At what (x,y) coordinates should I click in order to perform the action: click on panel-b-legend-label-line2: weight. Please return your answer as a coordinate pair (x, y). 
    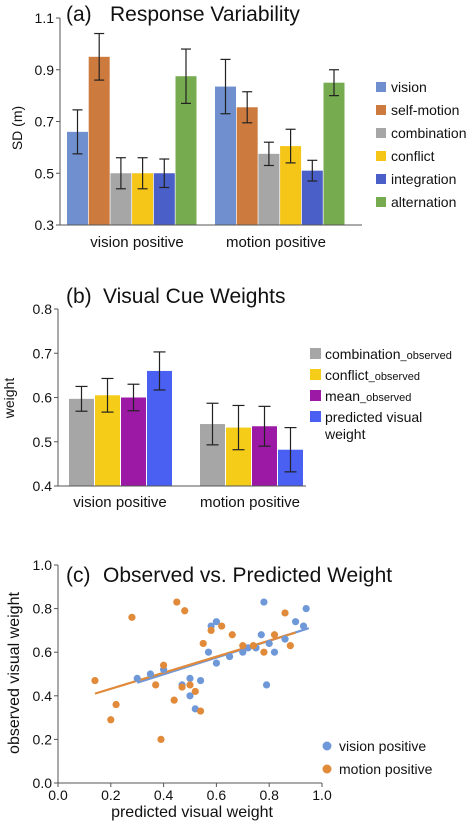
    Looking at the image, I should click on (345, 434).